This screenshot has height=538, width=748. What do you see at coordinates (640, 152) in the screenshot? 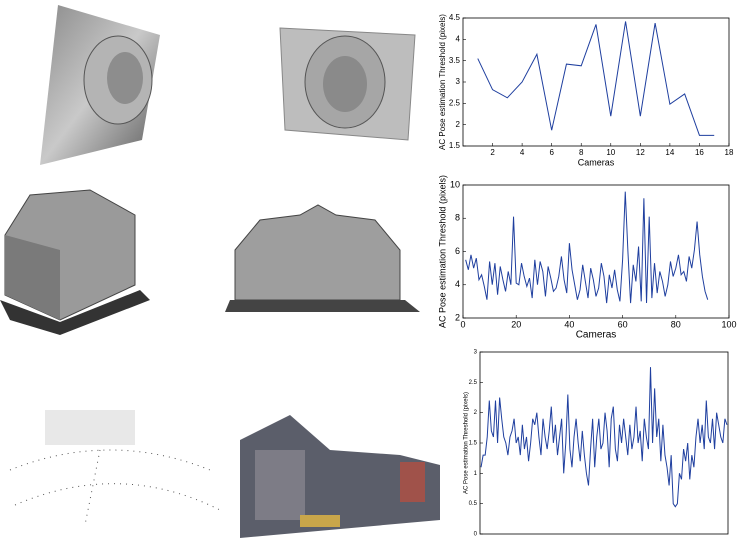
I see `x-tick-label: 12` at bounding box center [640, 152].